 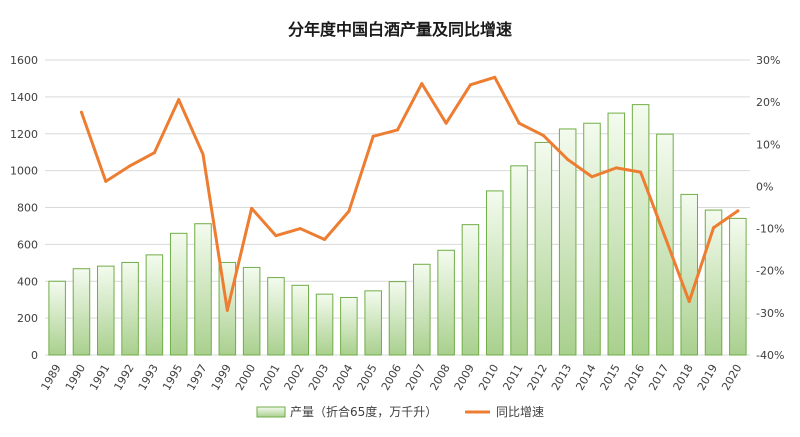 I want to click on y-right-tick-label: -20%, so click(x=770, y=271).